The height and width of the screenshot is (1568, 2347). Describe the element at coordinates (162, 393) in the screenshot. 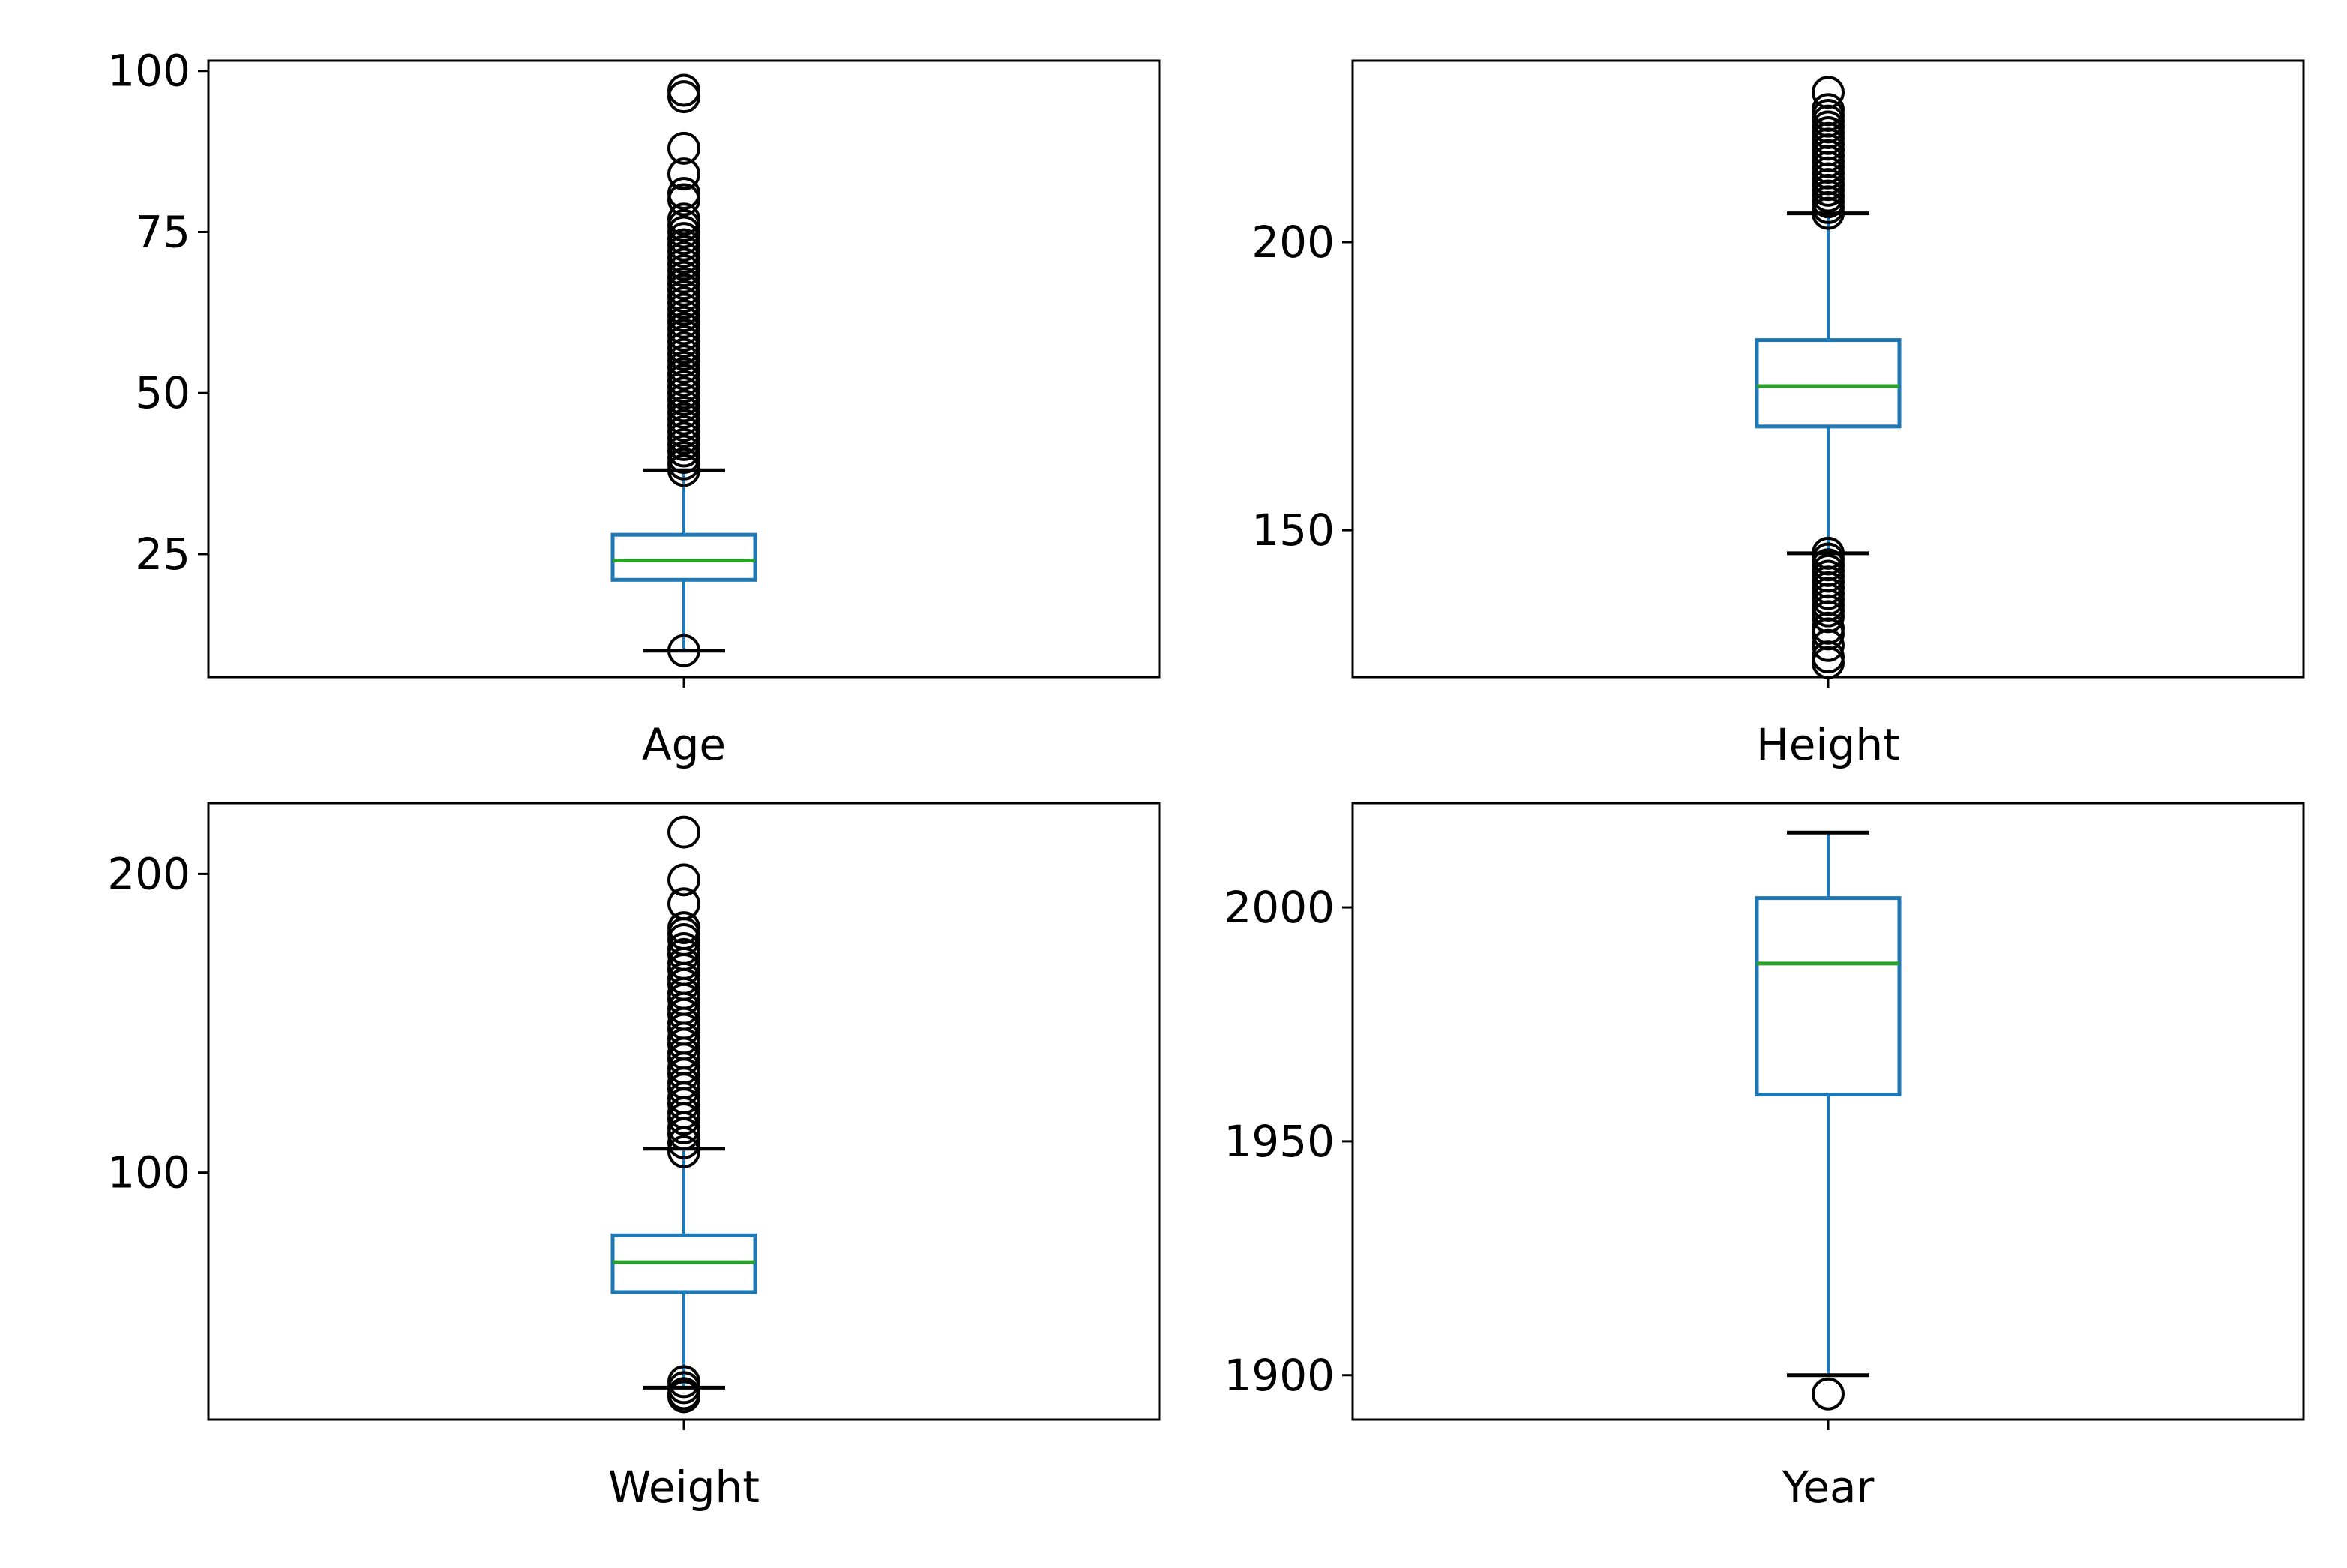

I see `age-ytick-label: 50` at that location.